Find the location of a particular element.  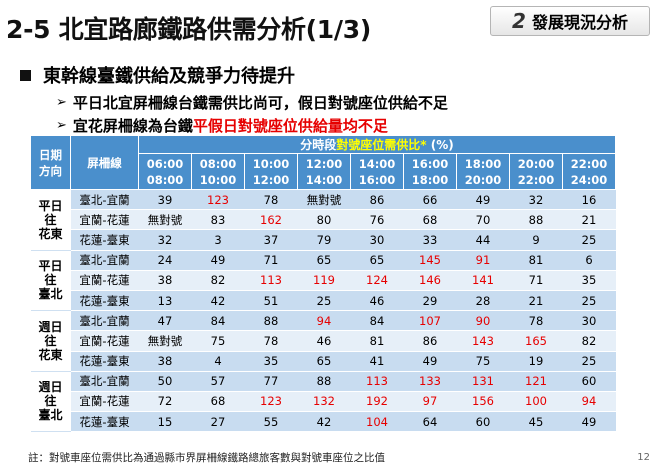

ratio-cell: 37 is located at coordinates (271, 240).